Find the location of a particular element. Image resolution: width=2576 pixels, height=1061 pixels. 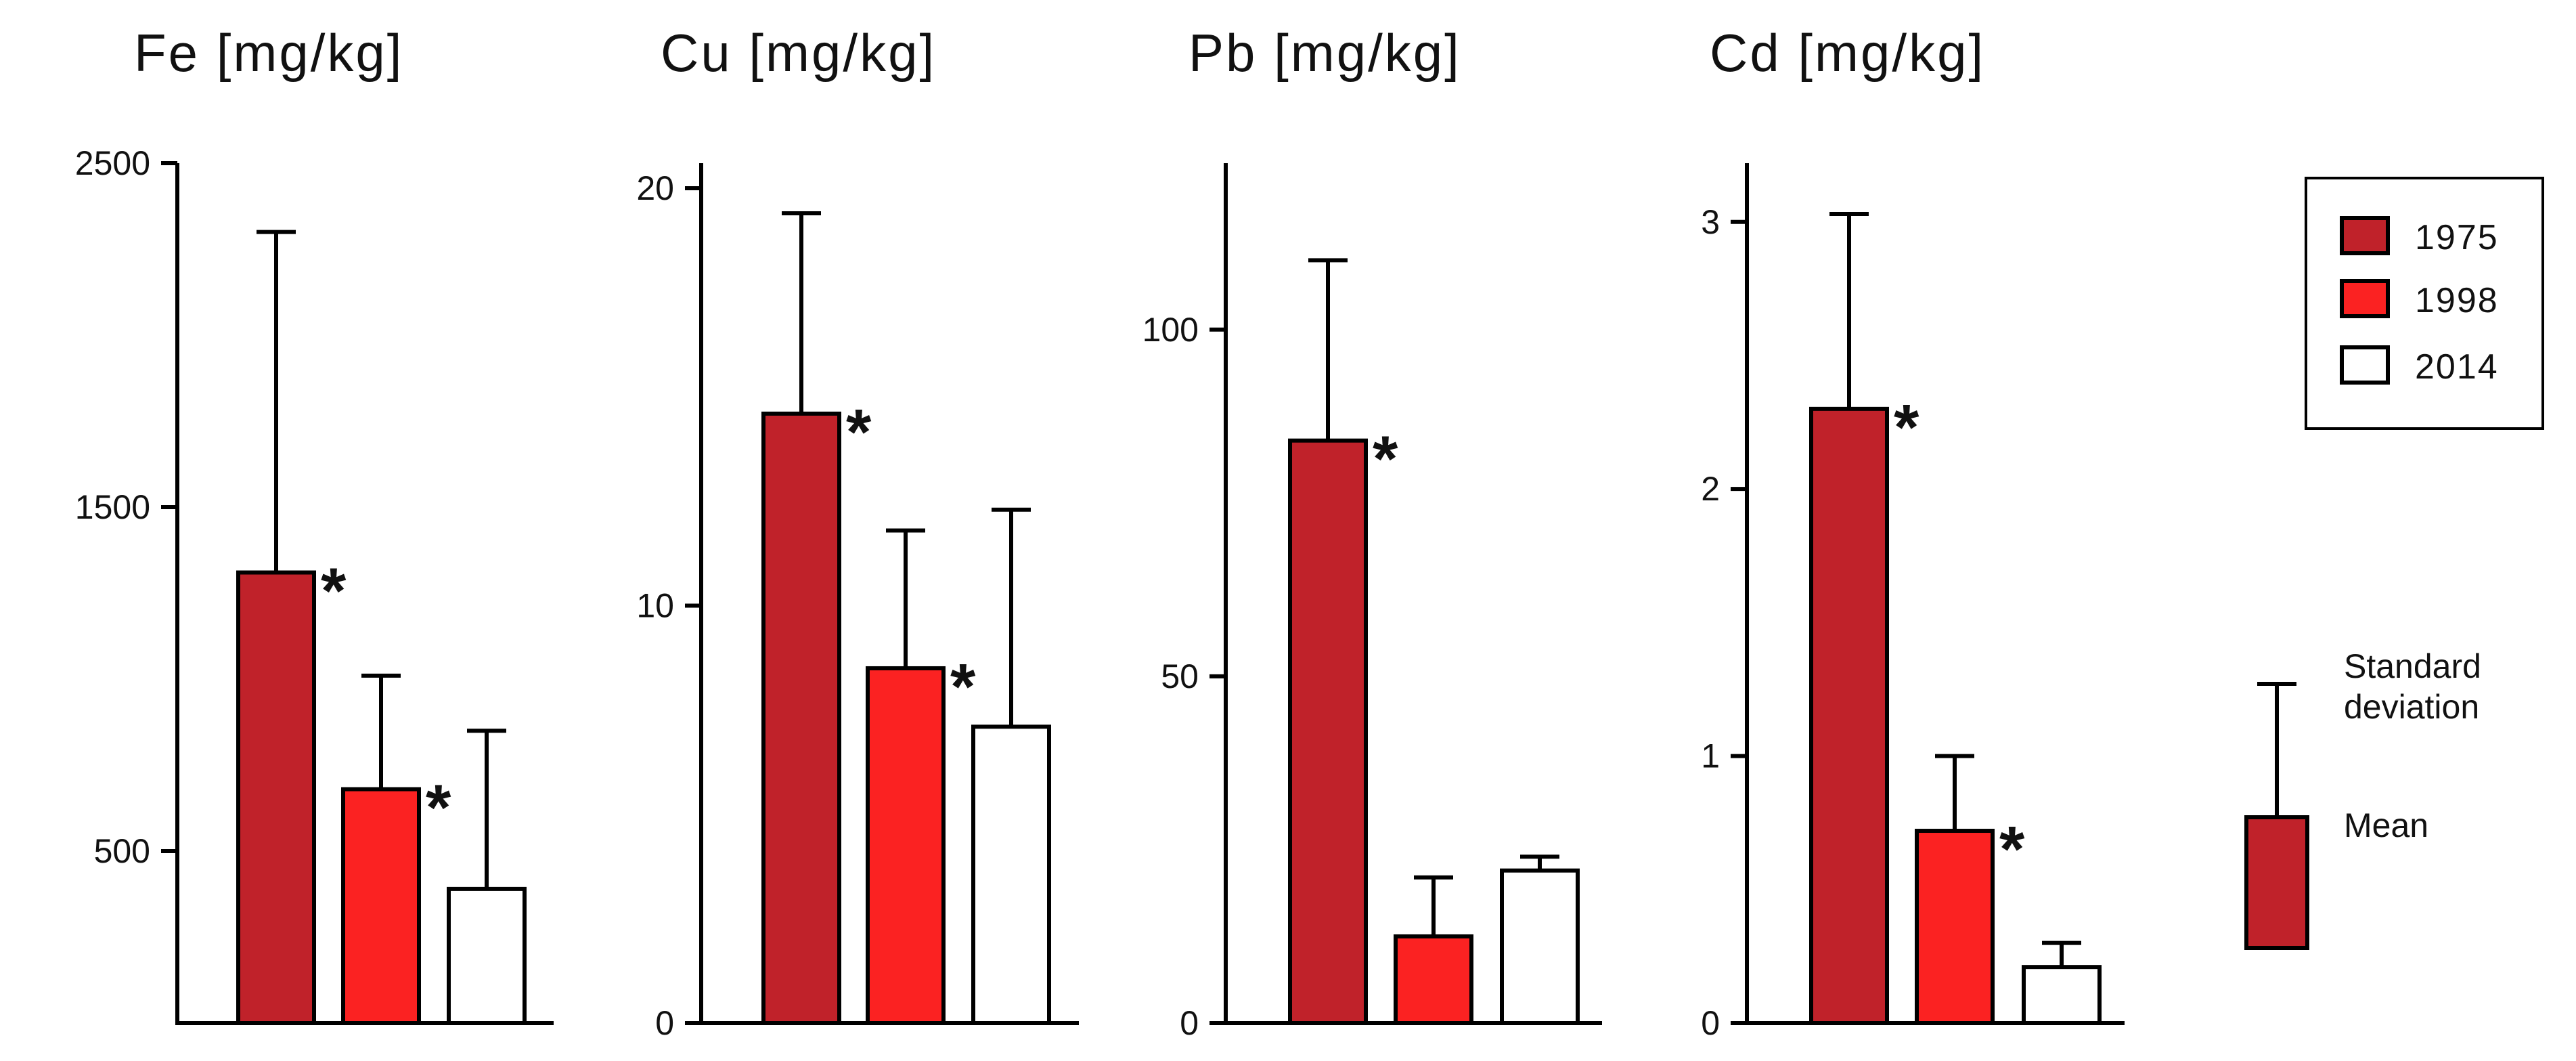

y-tick-label: 2500 is located at coordinates (113, 163).